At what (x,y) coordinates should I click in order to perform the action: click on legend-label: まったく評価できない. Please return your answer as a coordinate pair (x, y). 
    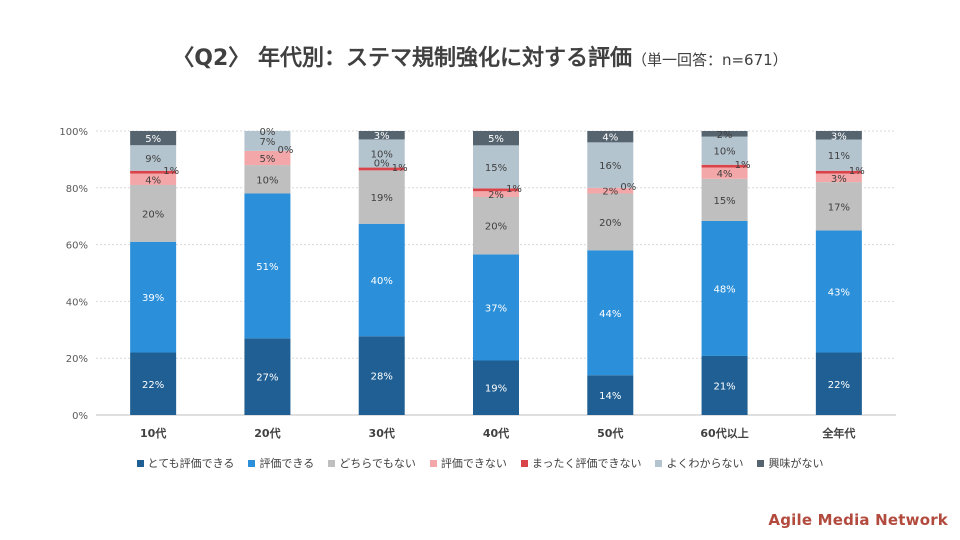
    Looking at the image, I should click on (586, 463).